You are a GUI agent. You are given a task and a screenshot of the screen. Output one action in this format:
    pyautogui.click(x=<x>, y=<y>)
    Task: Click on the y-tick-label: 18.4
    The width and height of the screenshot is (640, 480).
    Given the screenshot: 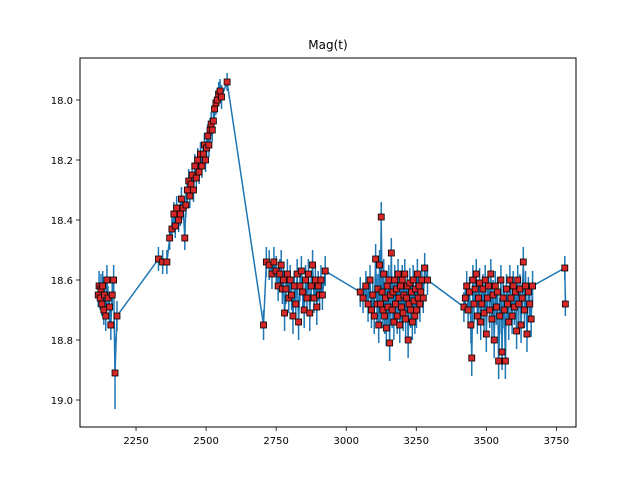 What is the action you would take?
    pyautogui.click(x=62, y=221)
    